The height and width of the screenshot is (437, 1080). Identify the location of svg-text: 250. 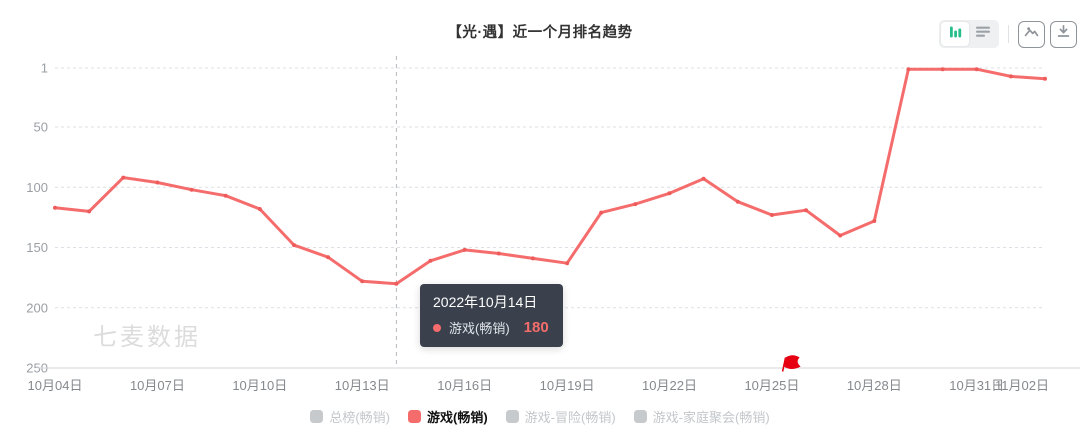
(37, 368).